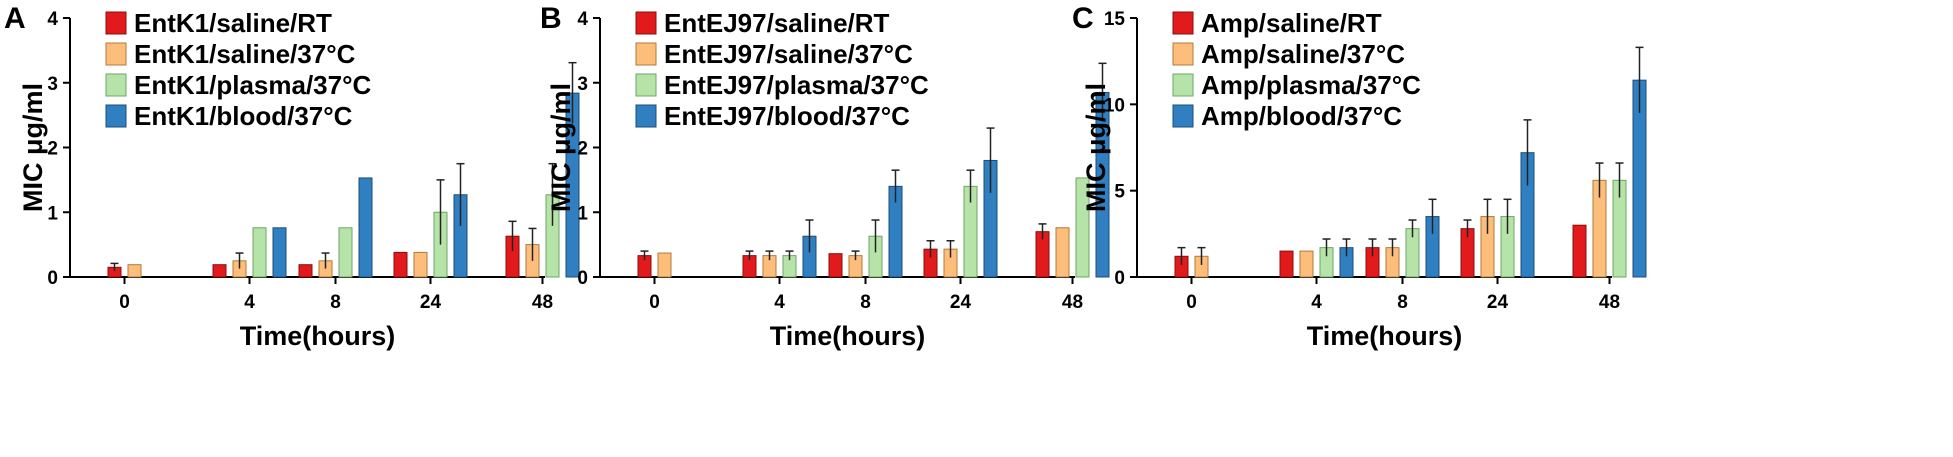 This screenshot has height=457, width=1953. Describe the element at coordinates (245, 54) in the screenshot. I see `legend-entry: EntK1/saline/37°C` at that location.